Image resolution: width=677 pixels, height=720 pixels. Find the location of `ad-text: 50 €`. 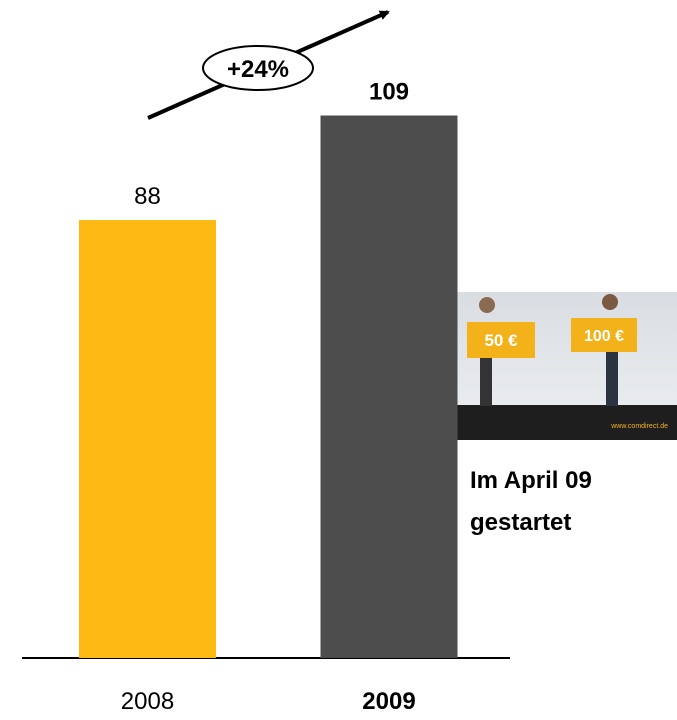

ad-text: 50 € is located at coordinates (501, 340).